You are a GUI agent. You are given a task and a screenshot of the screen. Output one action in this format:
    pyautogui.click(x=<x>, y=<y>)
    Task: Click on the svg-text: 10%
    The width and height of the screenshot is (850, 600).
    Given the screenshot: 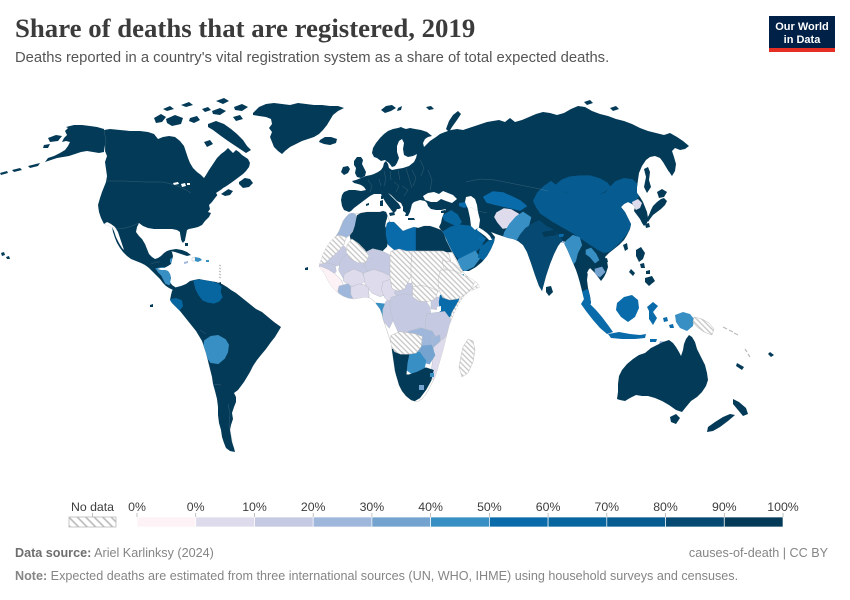 What is the action you would take?
    pyautogui.click(x=254, y=507)
    